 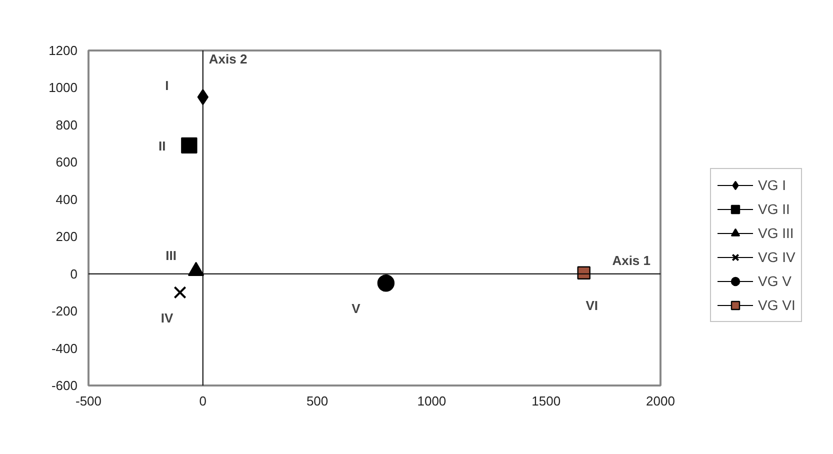 I want to click on y-tick-label: -400, so click(x=64, y=348).